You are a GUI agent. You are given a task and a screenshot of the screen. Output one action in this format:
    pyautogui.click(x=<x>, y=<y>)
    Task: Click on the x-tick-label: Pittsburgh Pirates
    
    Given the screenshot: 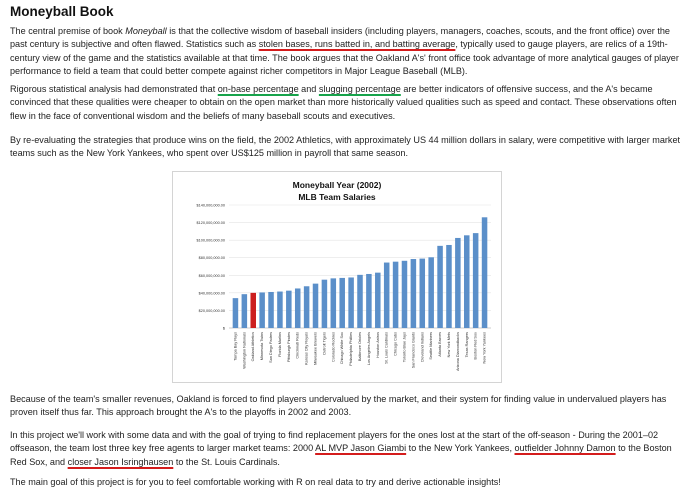 What is the action you would take?
    pyautogui.click(x=289, y=347)
    